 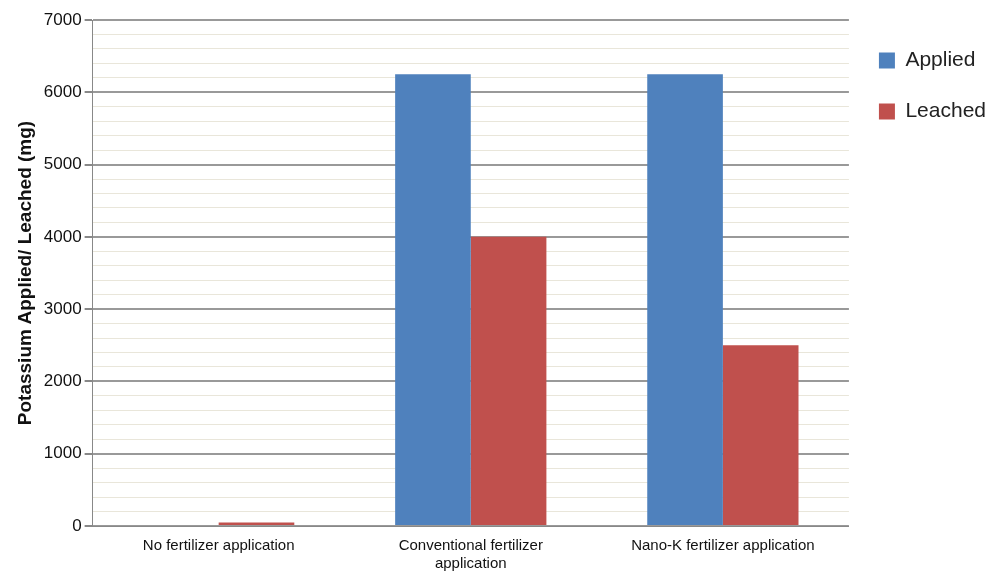 What do you see at coordinates (62, 19) in the screenshot?
I see `y-tick-label: 7000` at bounding box center [62, 19].